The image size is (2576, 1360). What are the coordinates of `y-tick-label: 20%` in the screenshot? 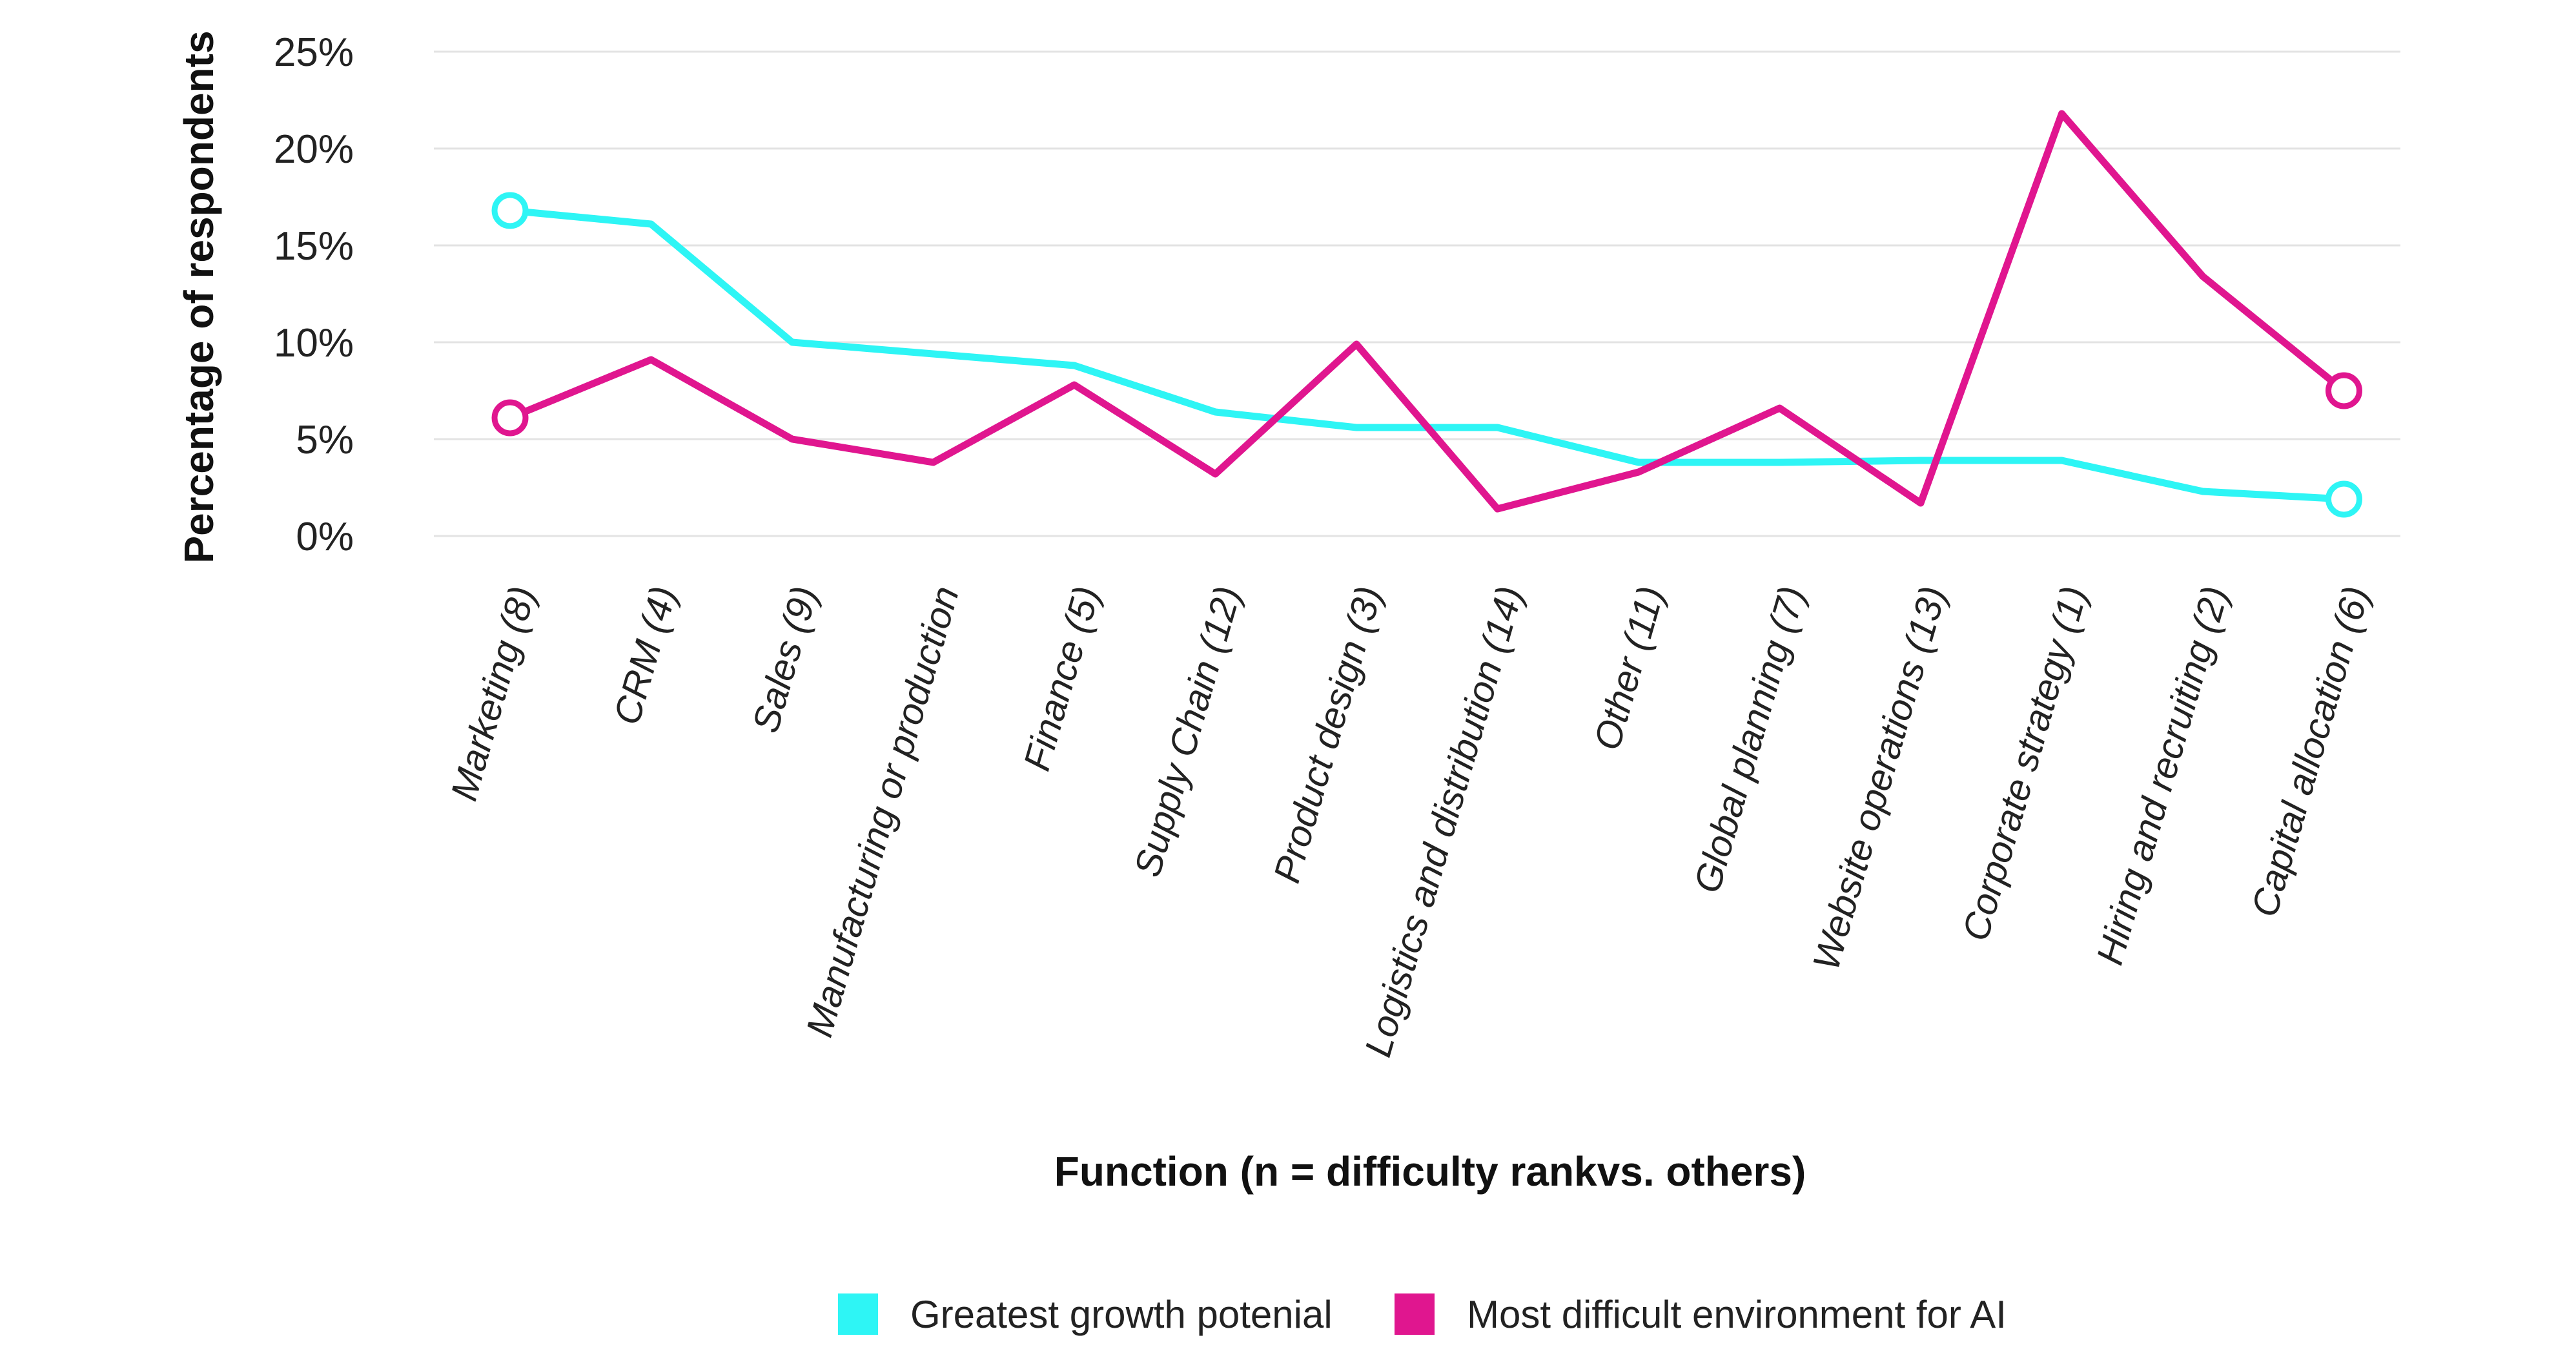 It's located at (314, 149).